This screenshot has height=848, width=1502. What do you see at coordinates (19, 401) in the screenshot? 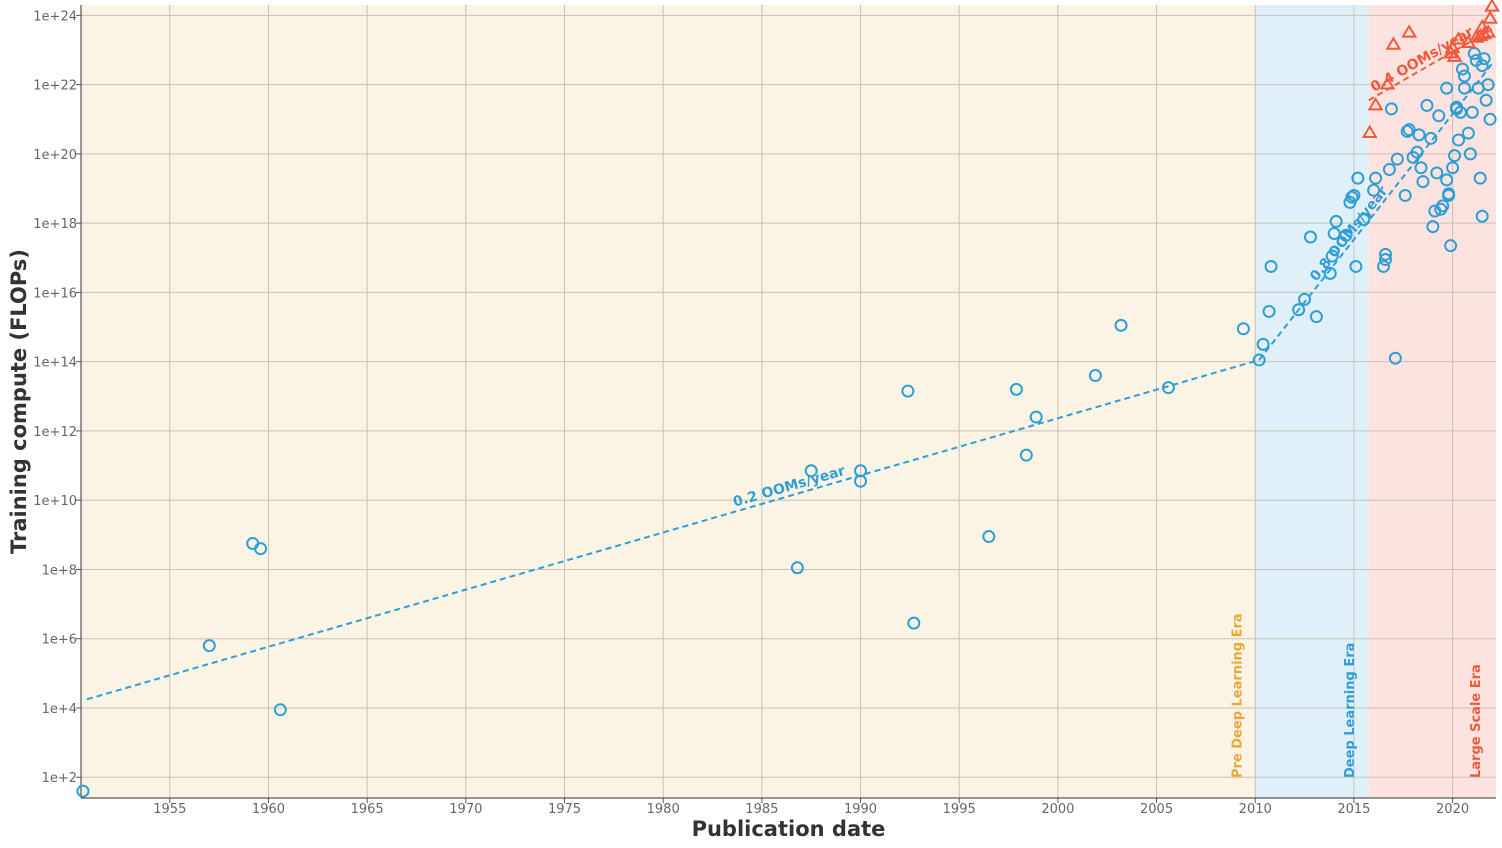
I see `y-axis-title: Training compute (FLOPs)` at bounding box center [19, 401].